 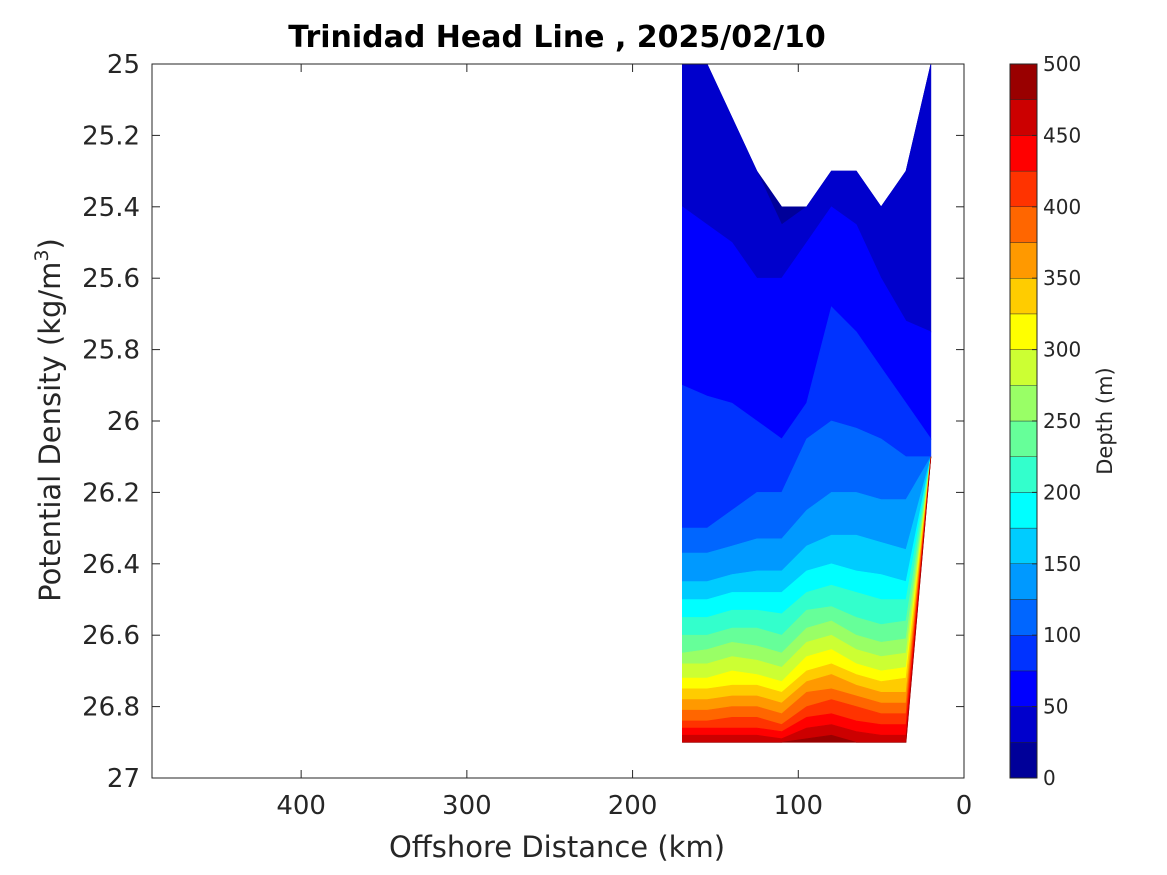 I want to click on y-tick-label: 25.6, so click(x=111, y=279).